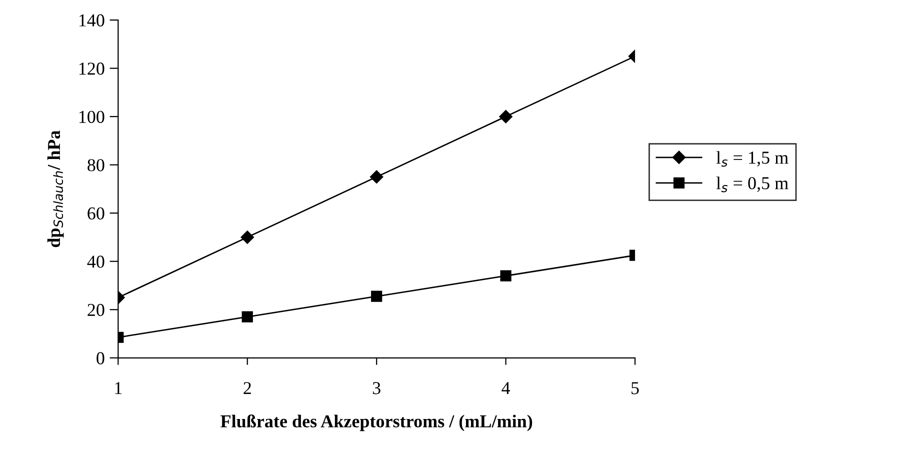  I want to click on y-tick-label: 40, so click(95, 262).